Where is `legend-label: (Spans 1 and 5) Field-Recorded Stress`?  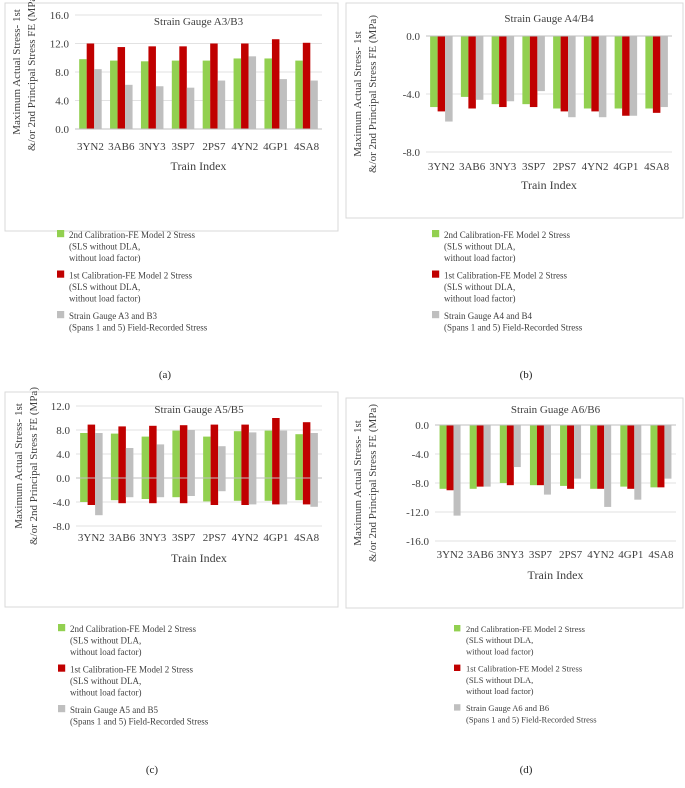 legend-label: (Spans 1 and 5) Field-Recorded Stress is located at coordinates (138, 328).